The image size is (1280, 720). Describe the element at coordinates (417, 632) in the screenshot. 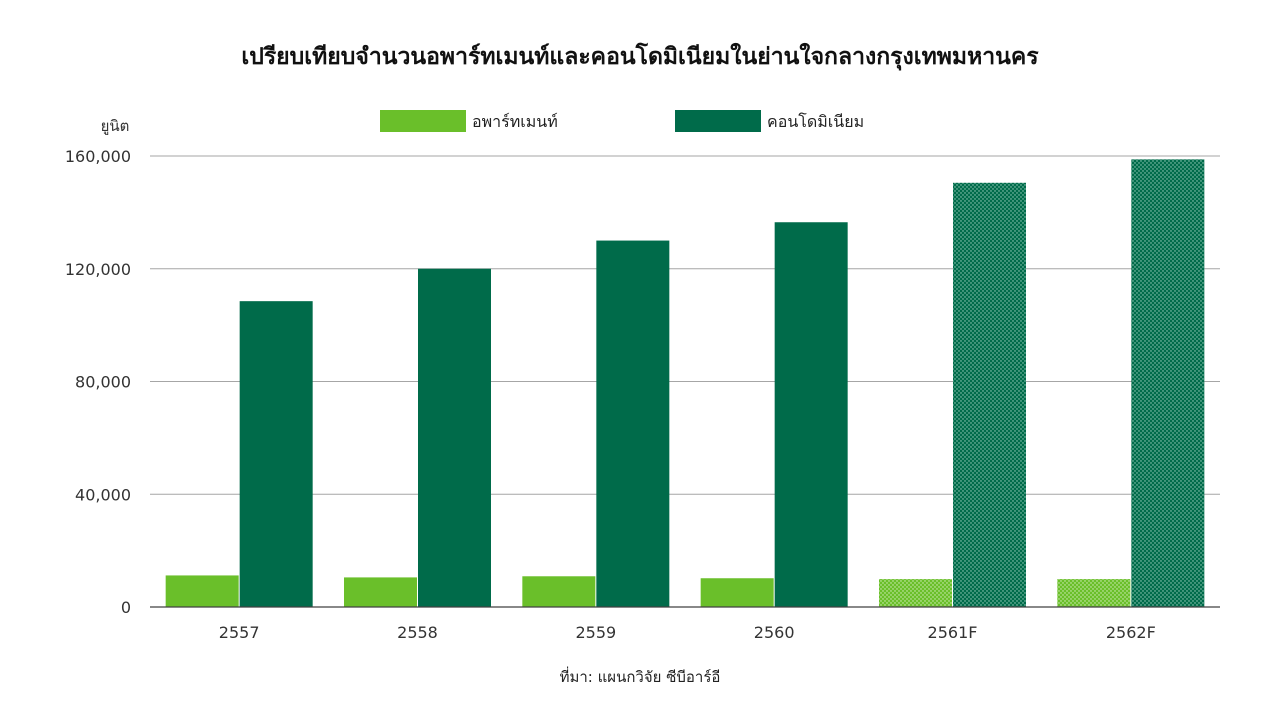

I see `x-tick-label: 2558` at that location.